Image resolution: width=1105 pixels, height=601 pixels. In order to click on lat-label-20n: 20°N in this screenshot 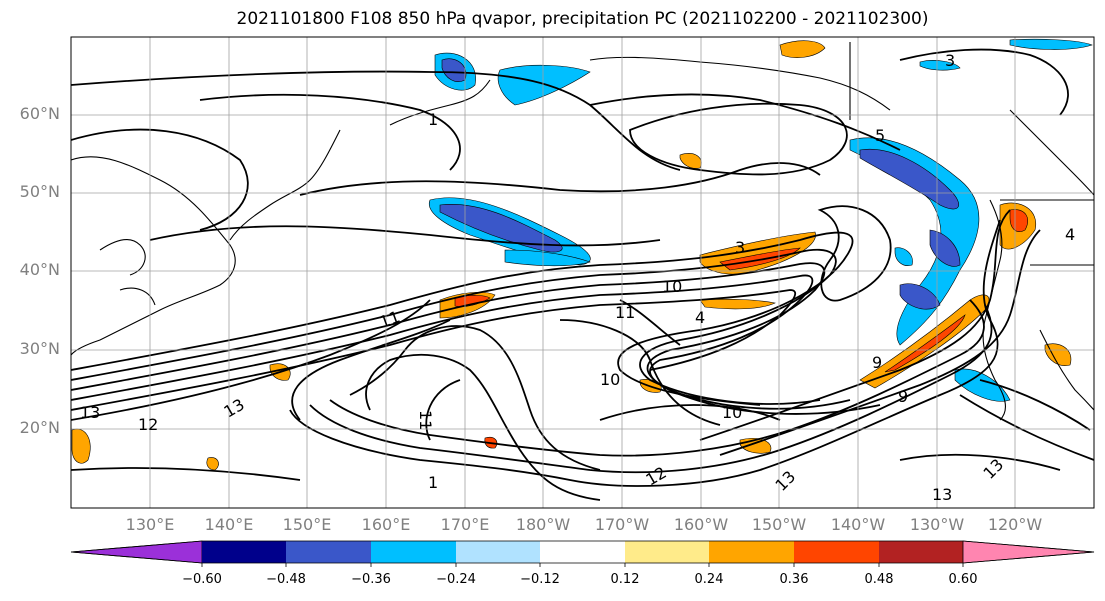, I will do `click(39, 427)`.